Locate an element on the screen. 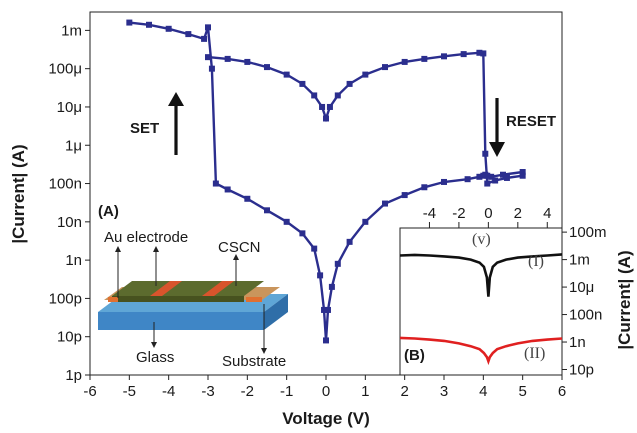 This screenshot has width=637, height=433. au-electrode-label: Au electrode is located at coordinates (146, 237).